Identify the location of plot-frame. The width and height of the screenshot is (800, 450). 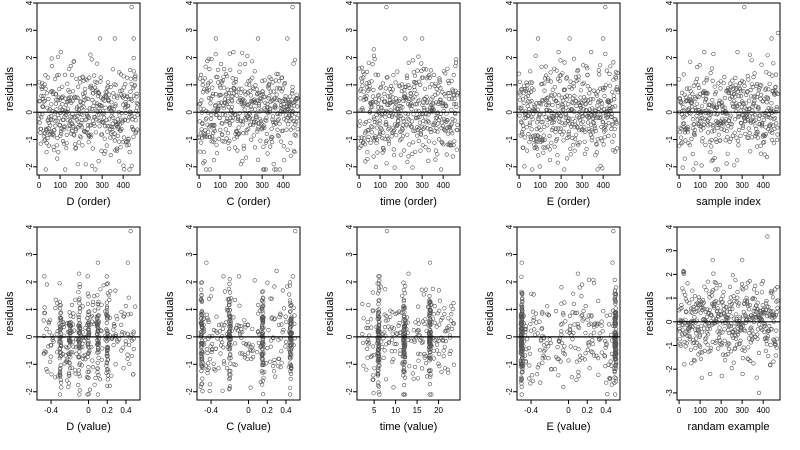
(408, 89).